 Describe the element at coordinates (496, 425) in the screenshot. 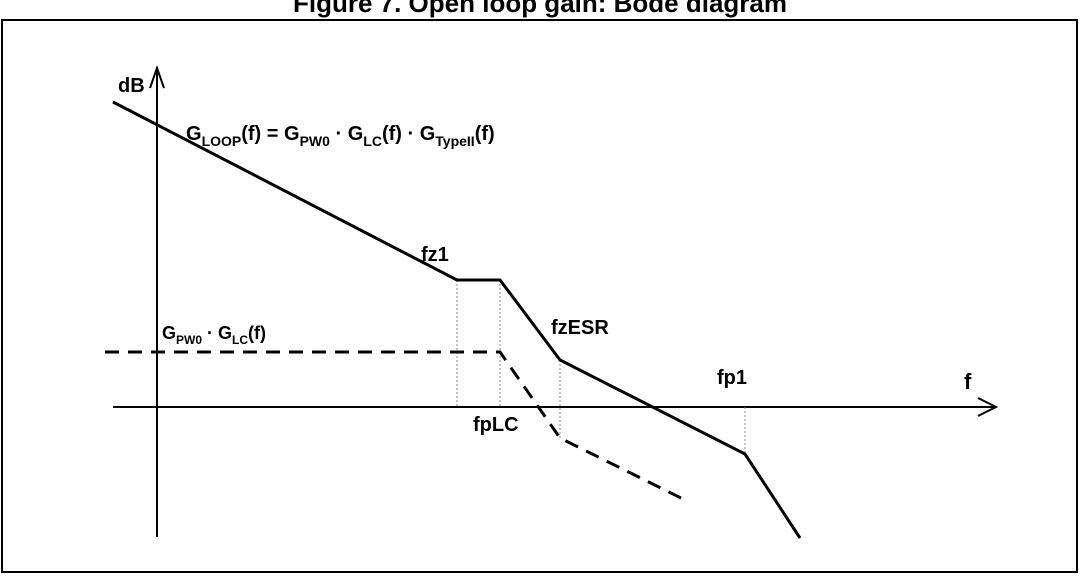

I see `fpLC-label: fpLC` at that location.